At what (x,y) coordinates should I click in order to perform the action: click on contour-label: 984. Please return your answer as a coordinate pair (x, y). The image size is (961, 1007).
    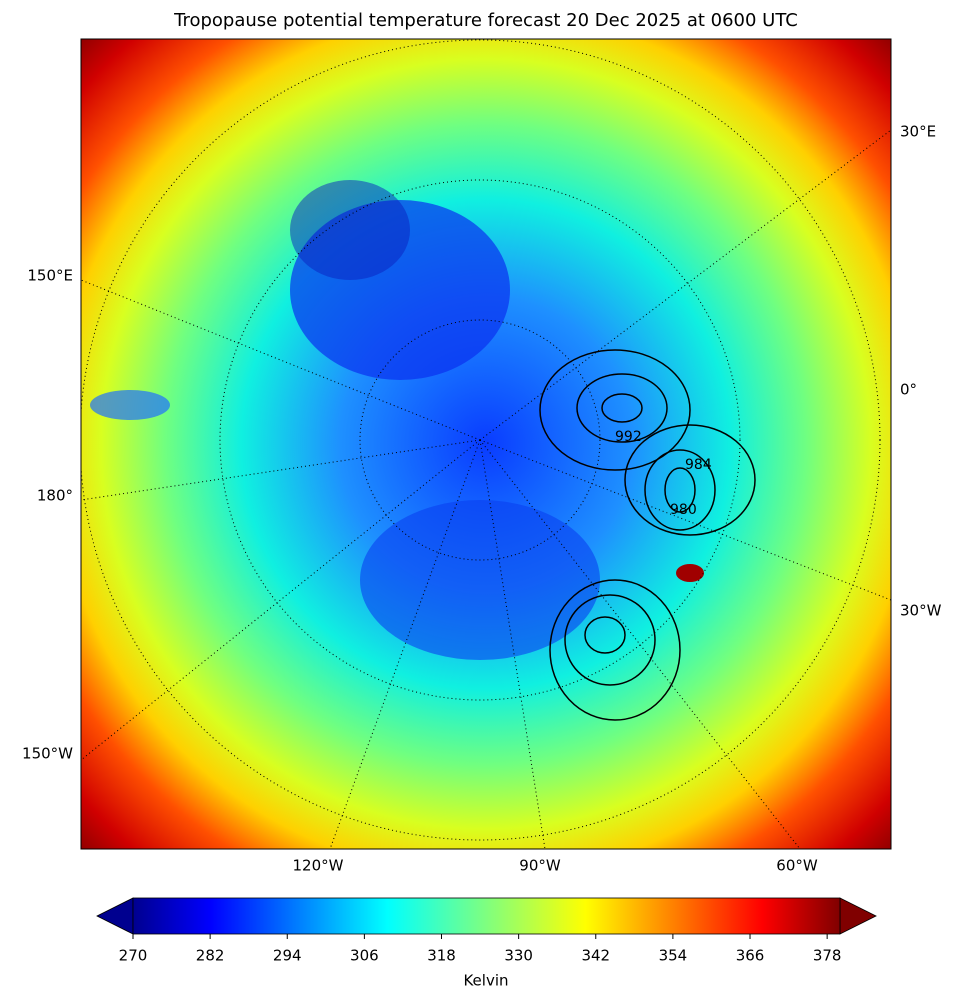
    Looking at the image, I should click on (698, 465).